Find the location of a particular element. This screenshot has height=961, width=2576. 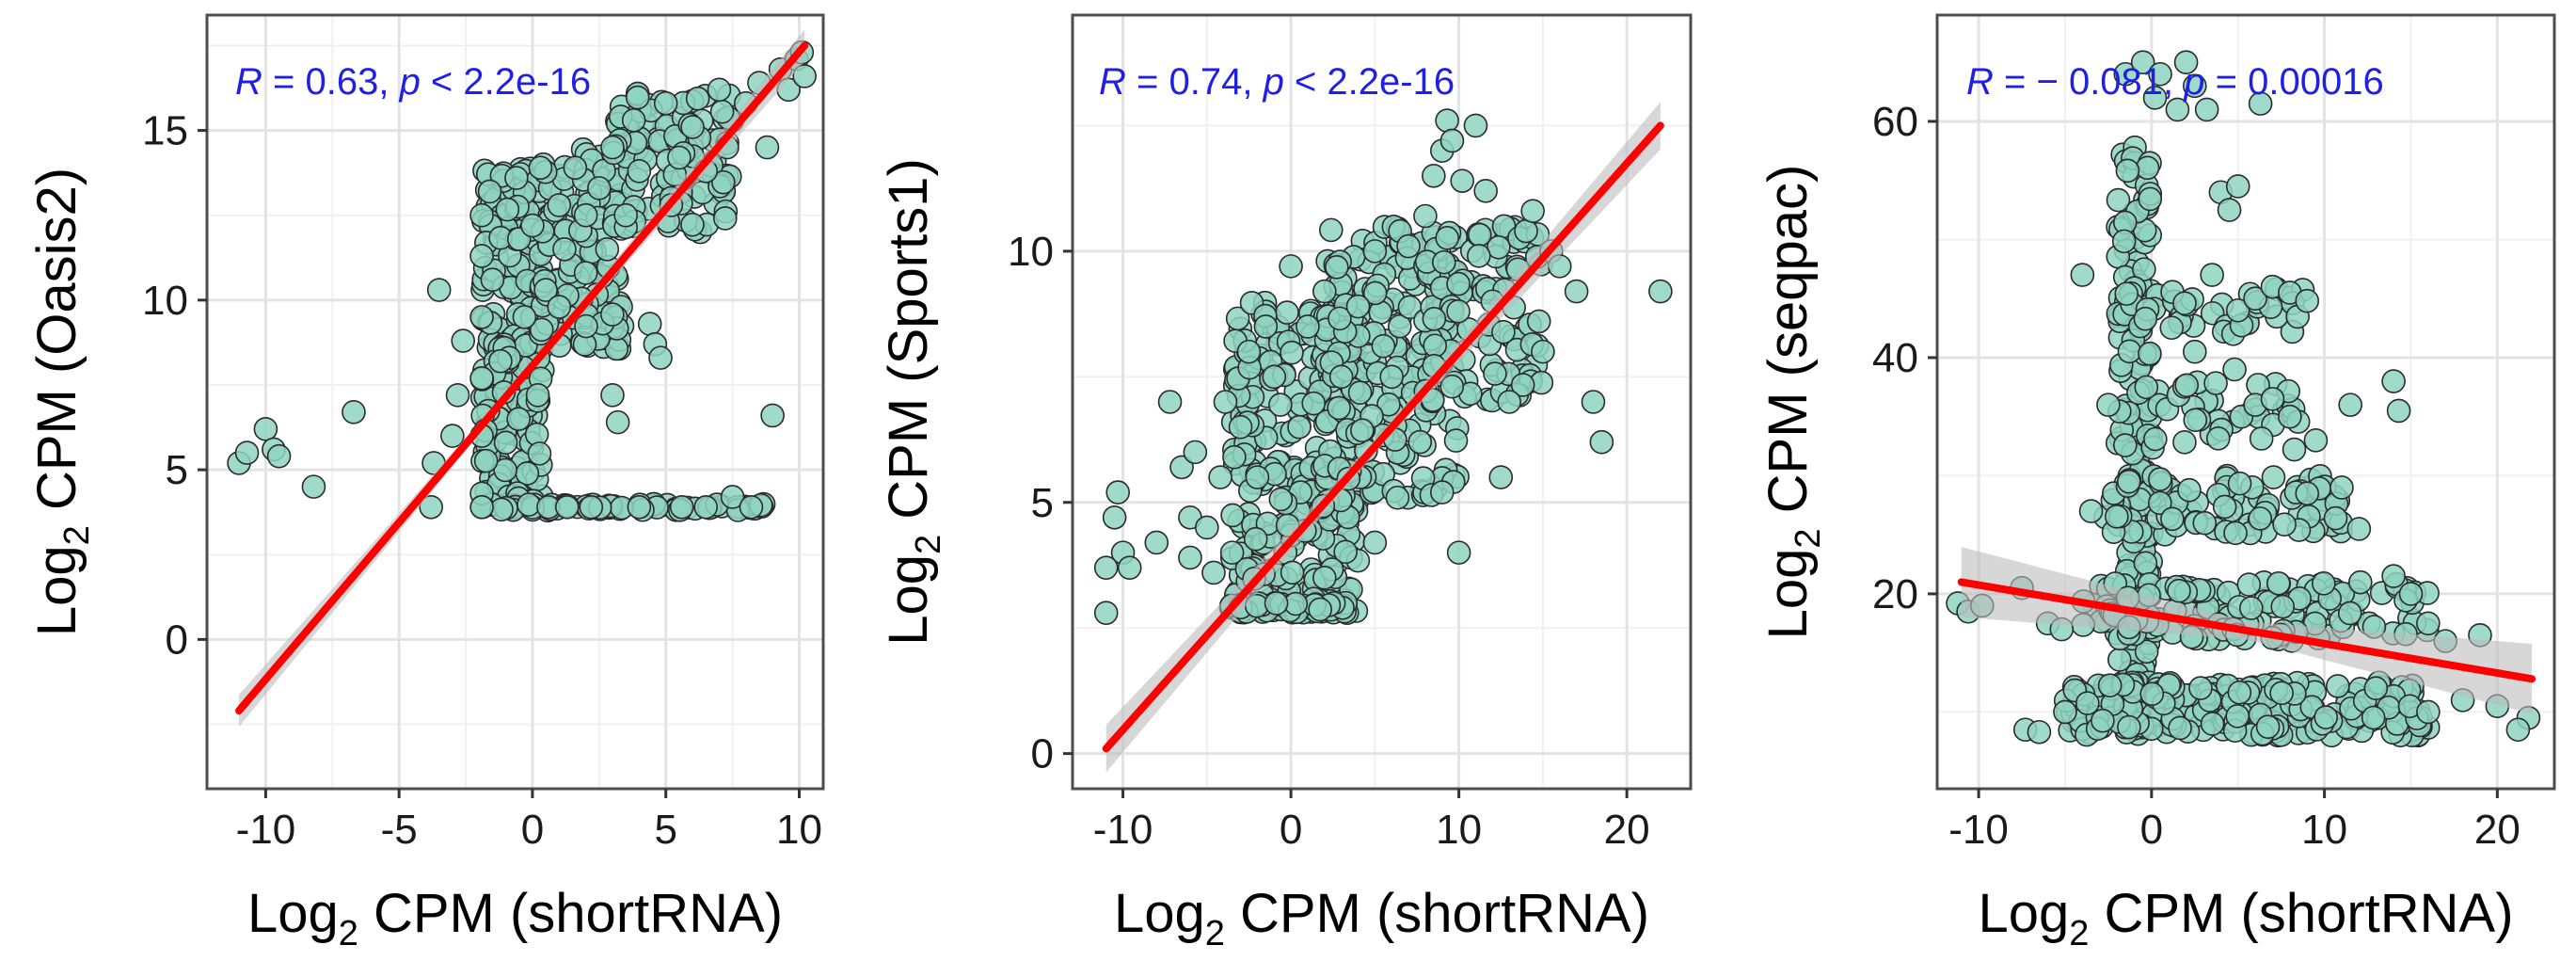

y-tick-label: 60 is located at coordinates (1895, 122).